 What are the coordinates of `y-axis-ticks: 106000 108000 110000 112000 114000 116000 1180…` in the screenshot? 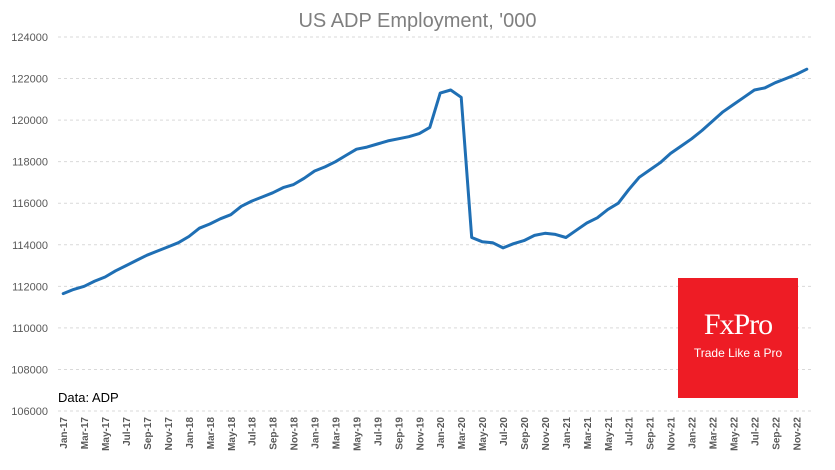 It's located at (29, 225).